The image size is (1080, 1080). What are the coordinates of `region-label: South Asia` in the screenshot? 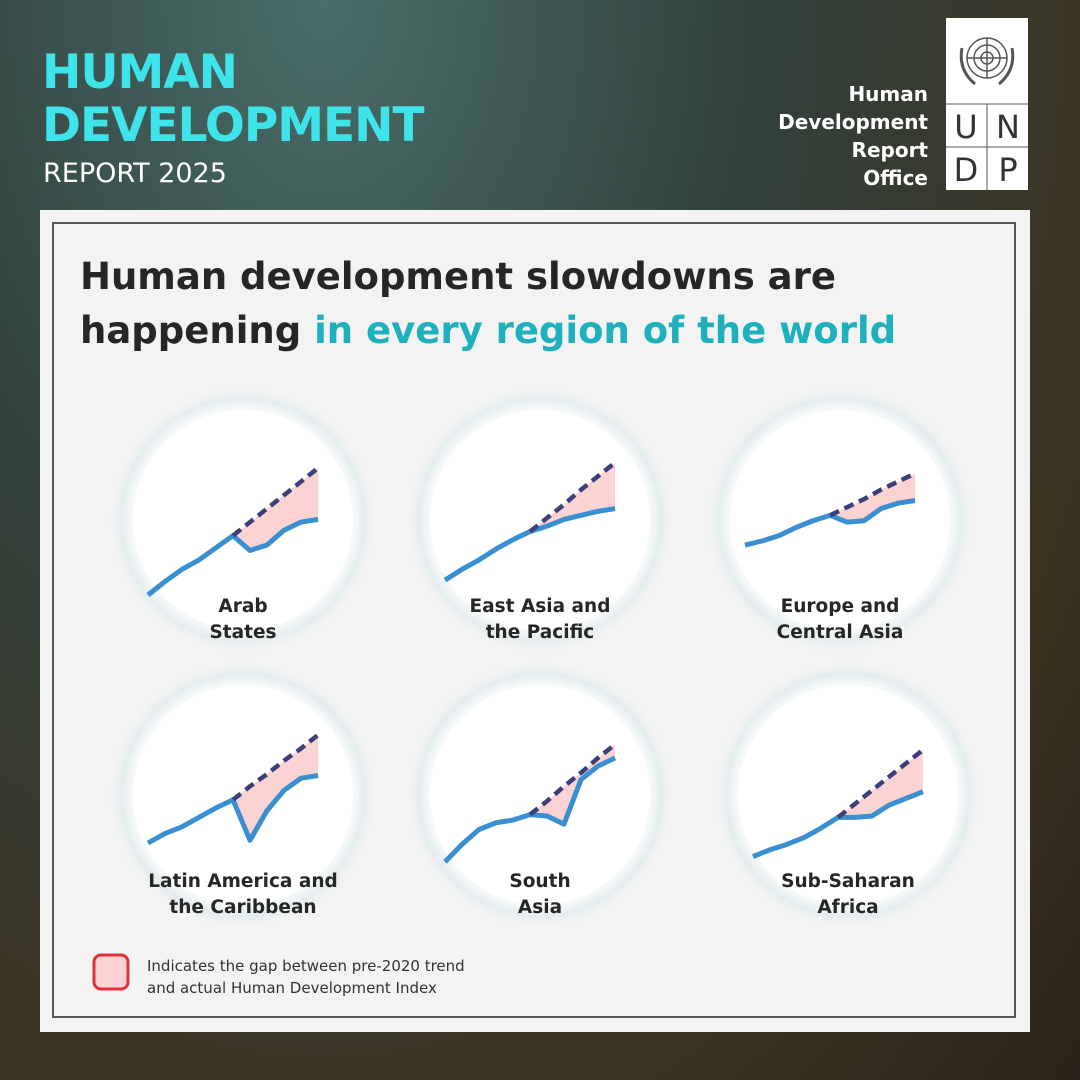 It's located at (540, 894).